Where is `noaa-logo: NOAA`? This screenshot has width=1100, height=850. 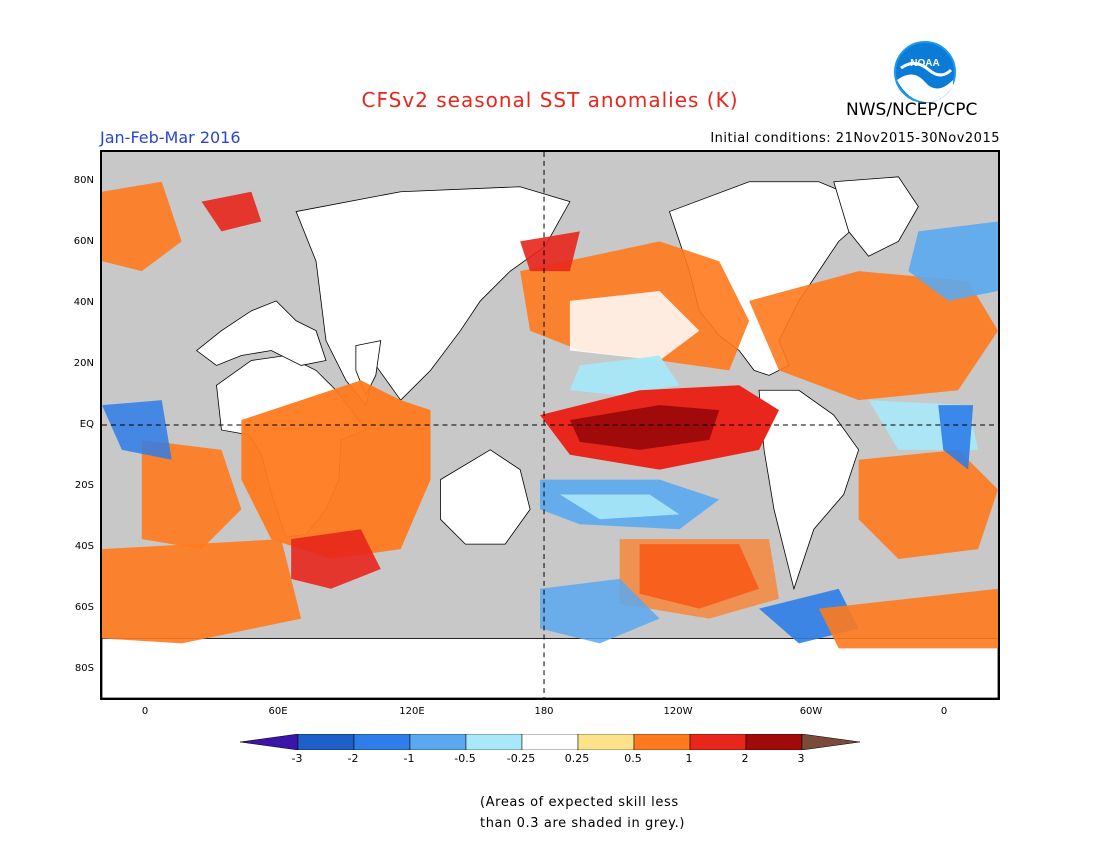
noaa-logo: NOAA is located at coordinates (925, 72).